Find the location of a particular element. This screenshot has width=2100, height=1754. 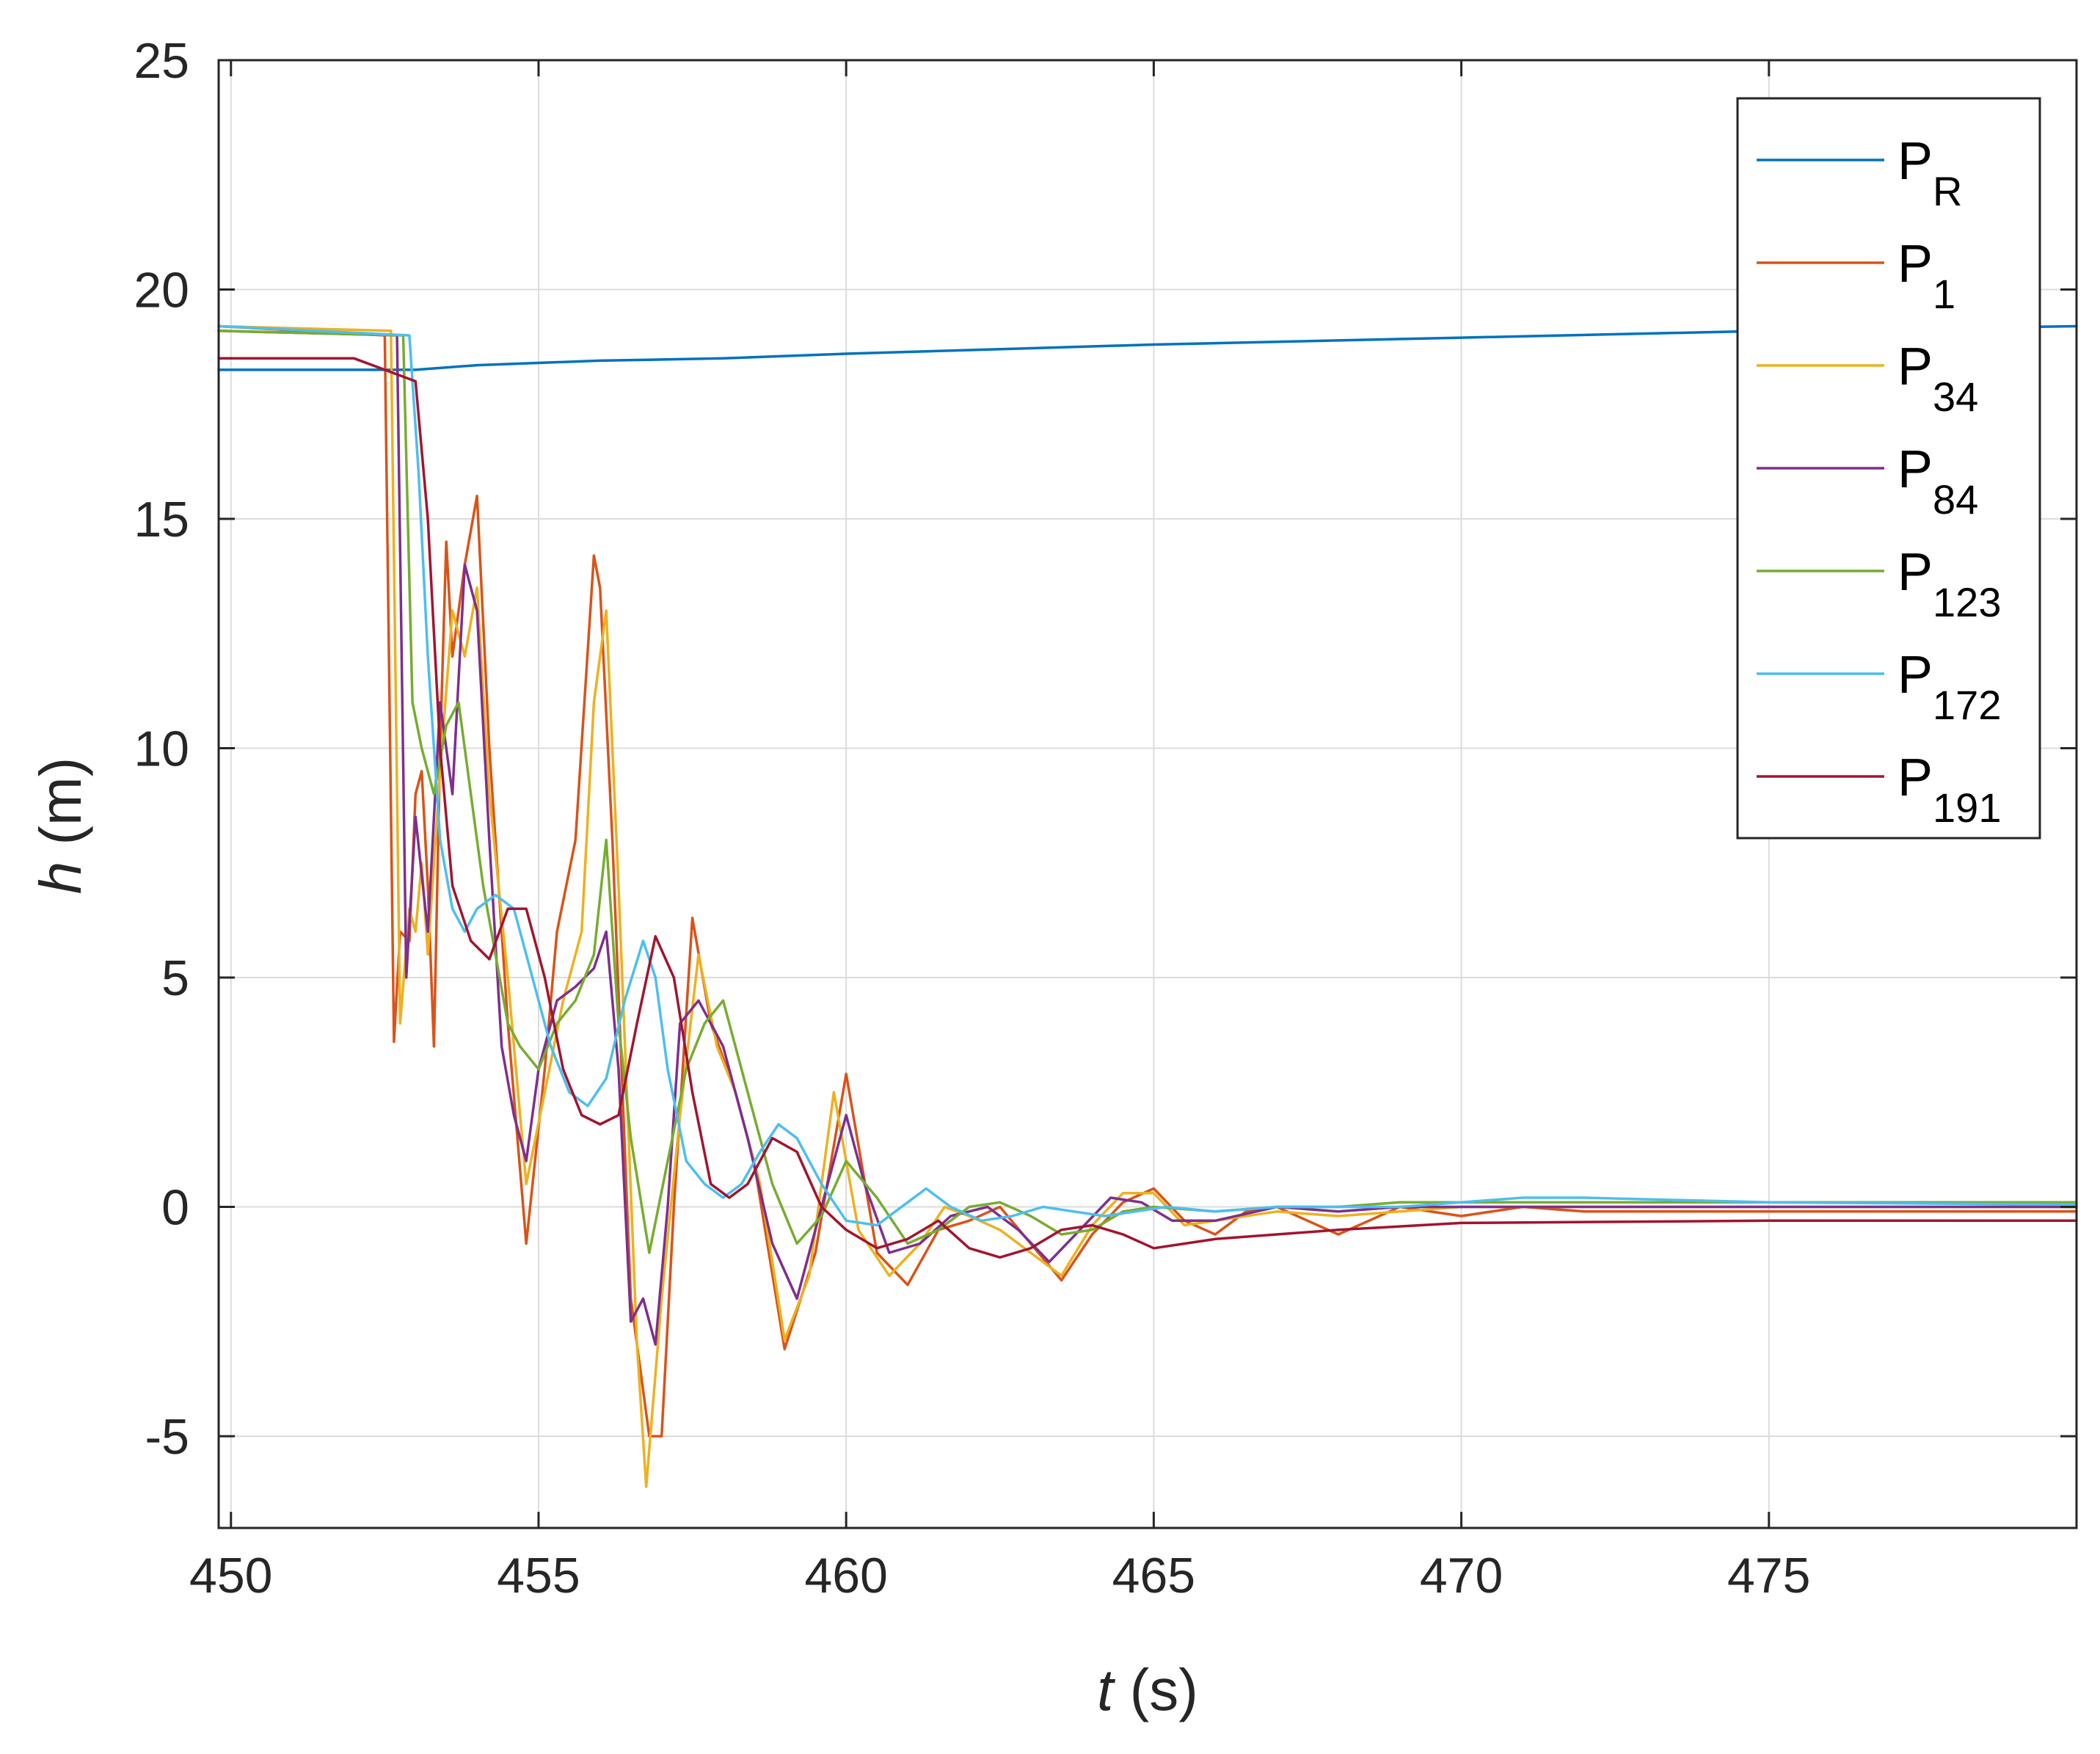

y-tick-label: 5 is located at coordinates (175, 978).